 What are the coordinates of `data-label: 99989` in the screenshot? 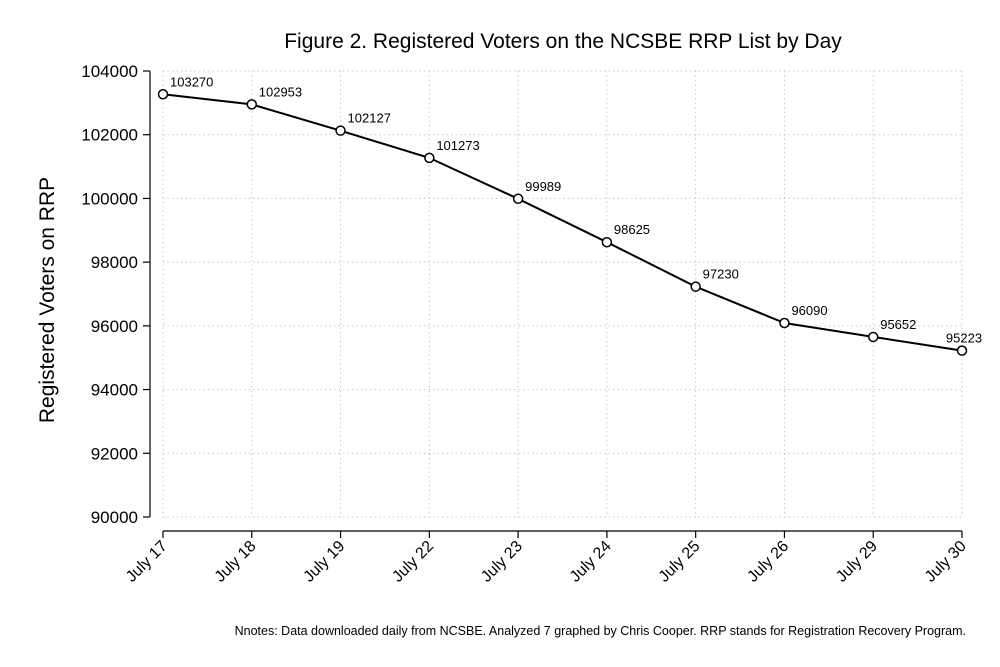 It's located at (543, 186).